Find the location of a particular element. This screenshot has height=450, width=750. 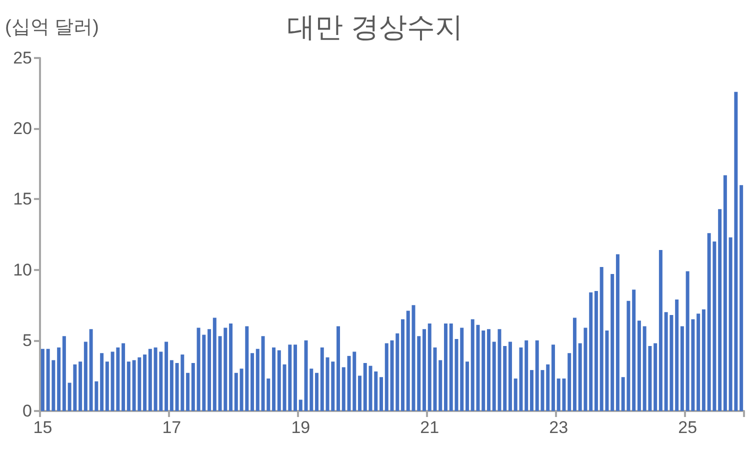

y-tick-label: 0 is located at coordinates (27, 411).